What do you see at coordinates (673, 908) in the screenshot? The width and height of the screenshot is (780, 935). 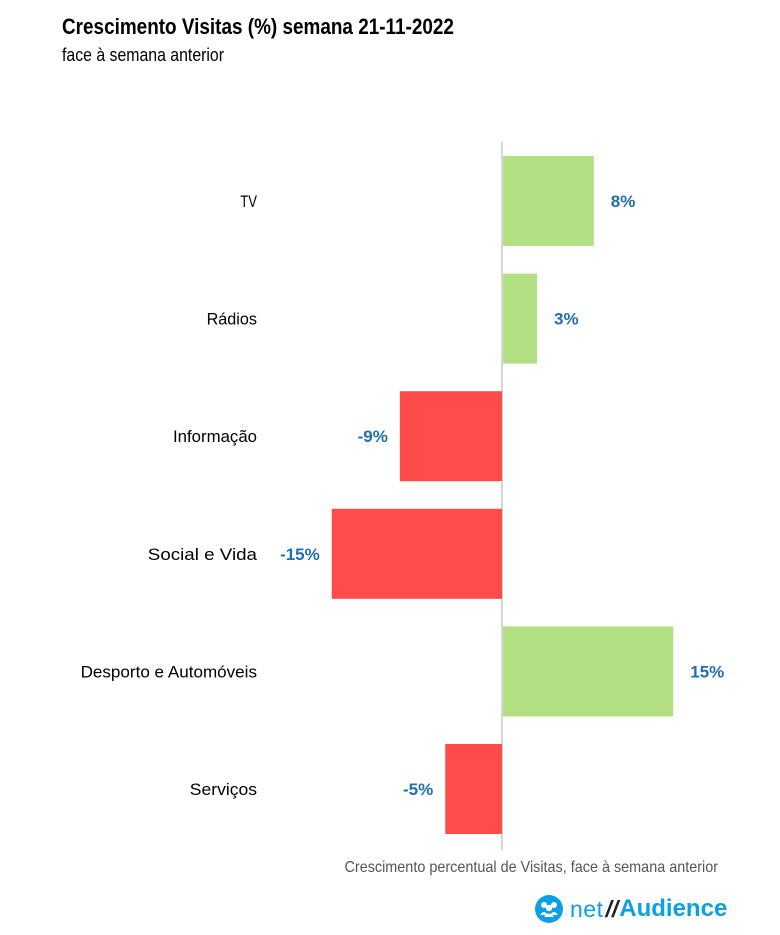 I see `brand-audience: Audience` at bounding box center [673, 908].